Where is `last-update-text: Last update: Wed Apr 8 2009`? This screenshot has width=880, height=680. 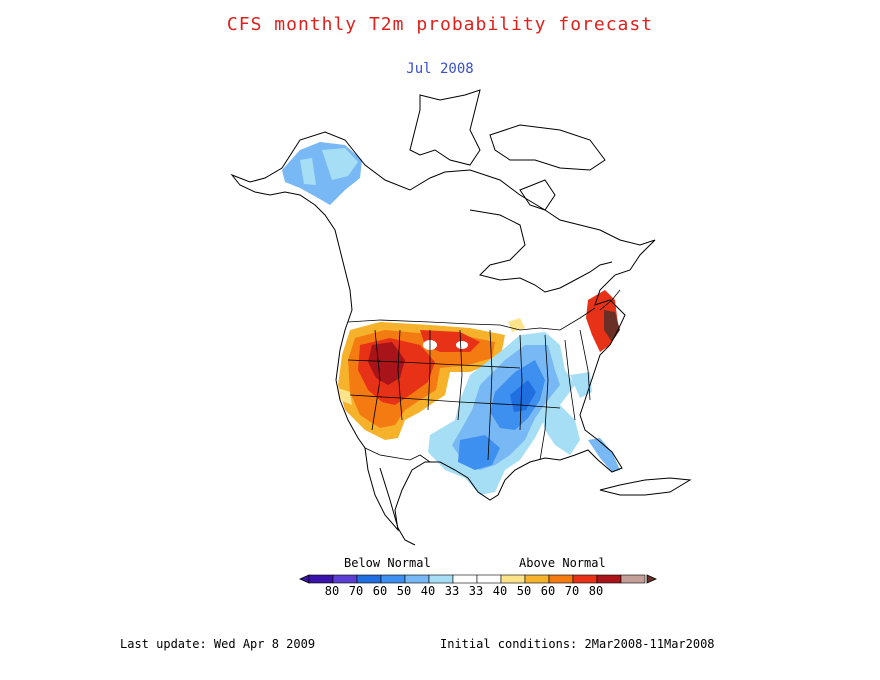 last-update-text: Last update: Wed Apr 8 2009 is located at coordinates (218, 644).